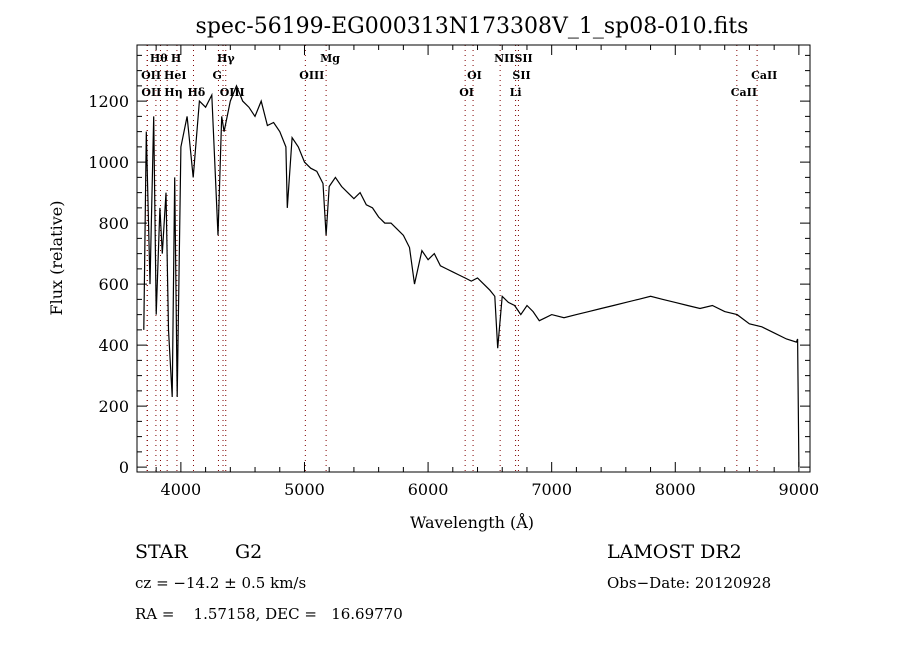 Image resolution: width=900 pixels, height=650 pixels. I want to click on y-tick-label: 1000, so click(108, 162).